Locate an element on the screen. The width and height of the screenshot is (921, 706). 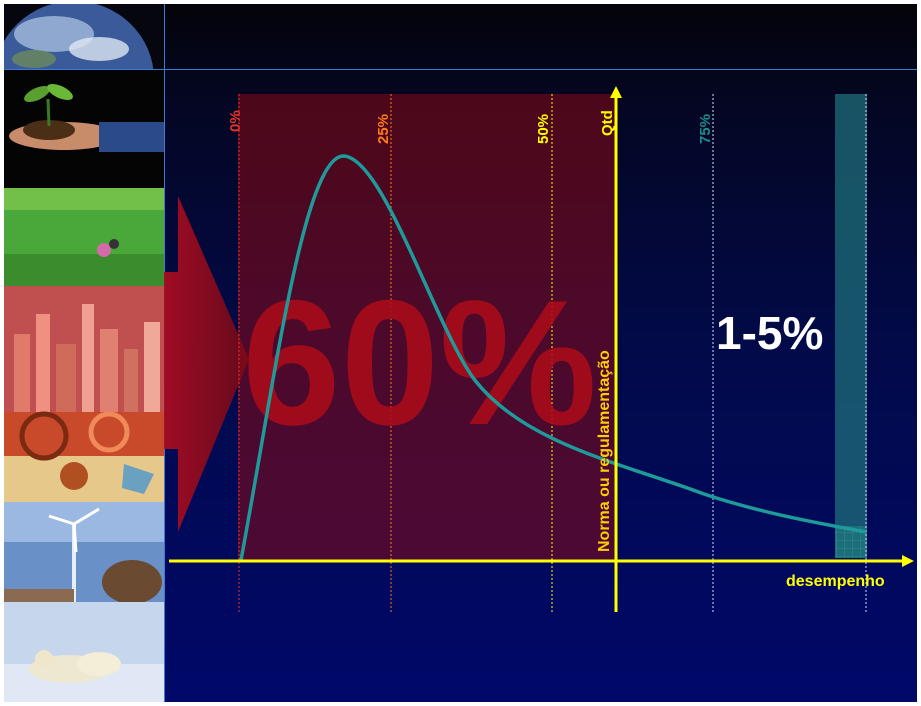
big-percent-label: 60% is located at coordinates (419, 362).